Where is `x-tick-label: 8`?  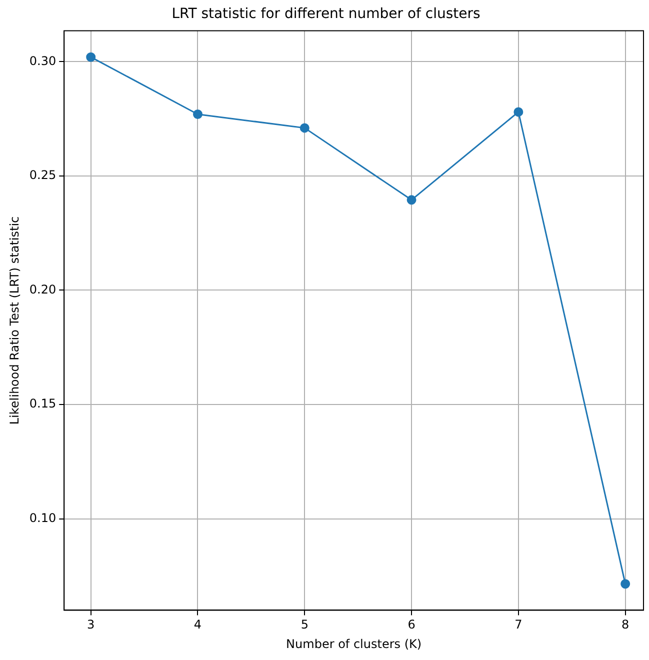
x-tick-label: 8 is located at coordinates (626, 625).